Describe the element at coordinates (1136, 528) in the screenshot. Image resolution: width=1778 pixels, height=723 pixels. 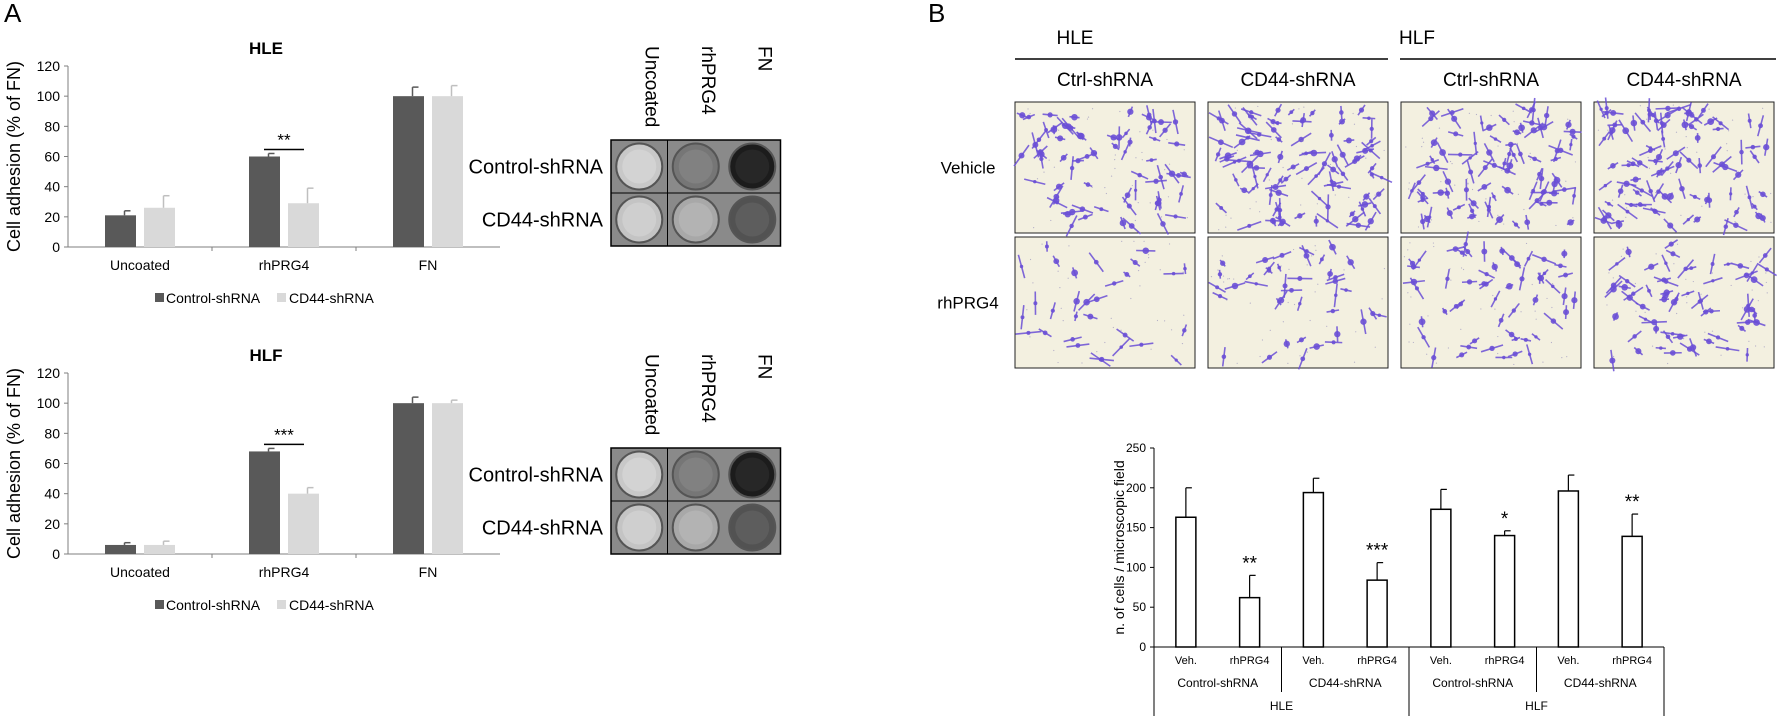
I see `y-tick-label: 150` at that location.